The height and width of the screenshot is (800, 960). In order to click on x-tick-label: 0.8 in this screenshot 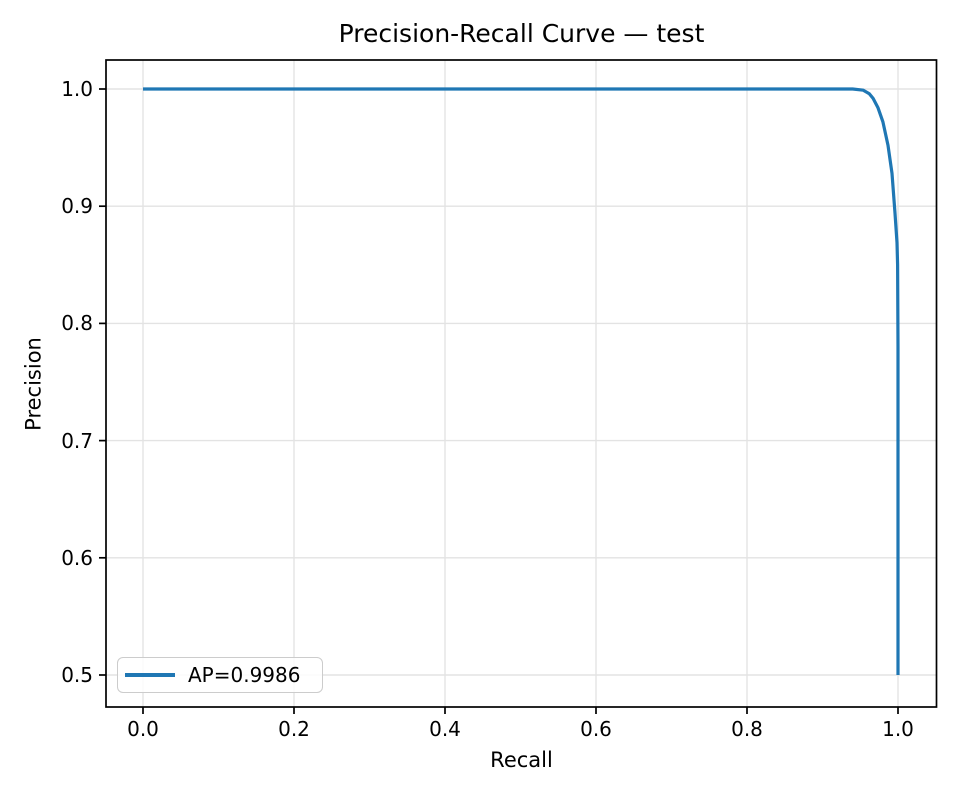, I will do `click(747, 729)`.